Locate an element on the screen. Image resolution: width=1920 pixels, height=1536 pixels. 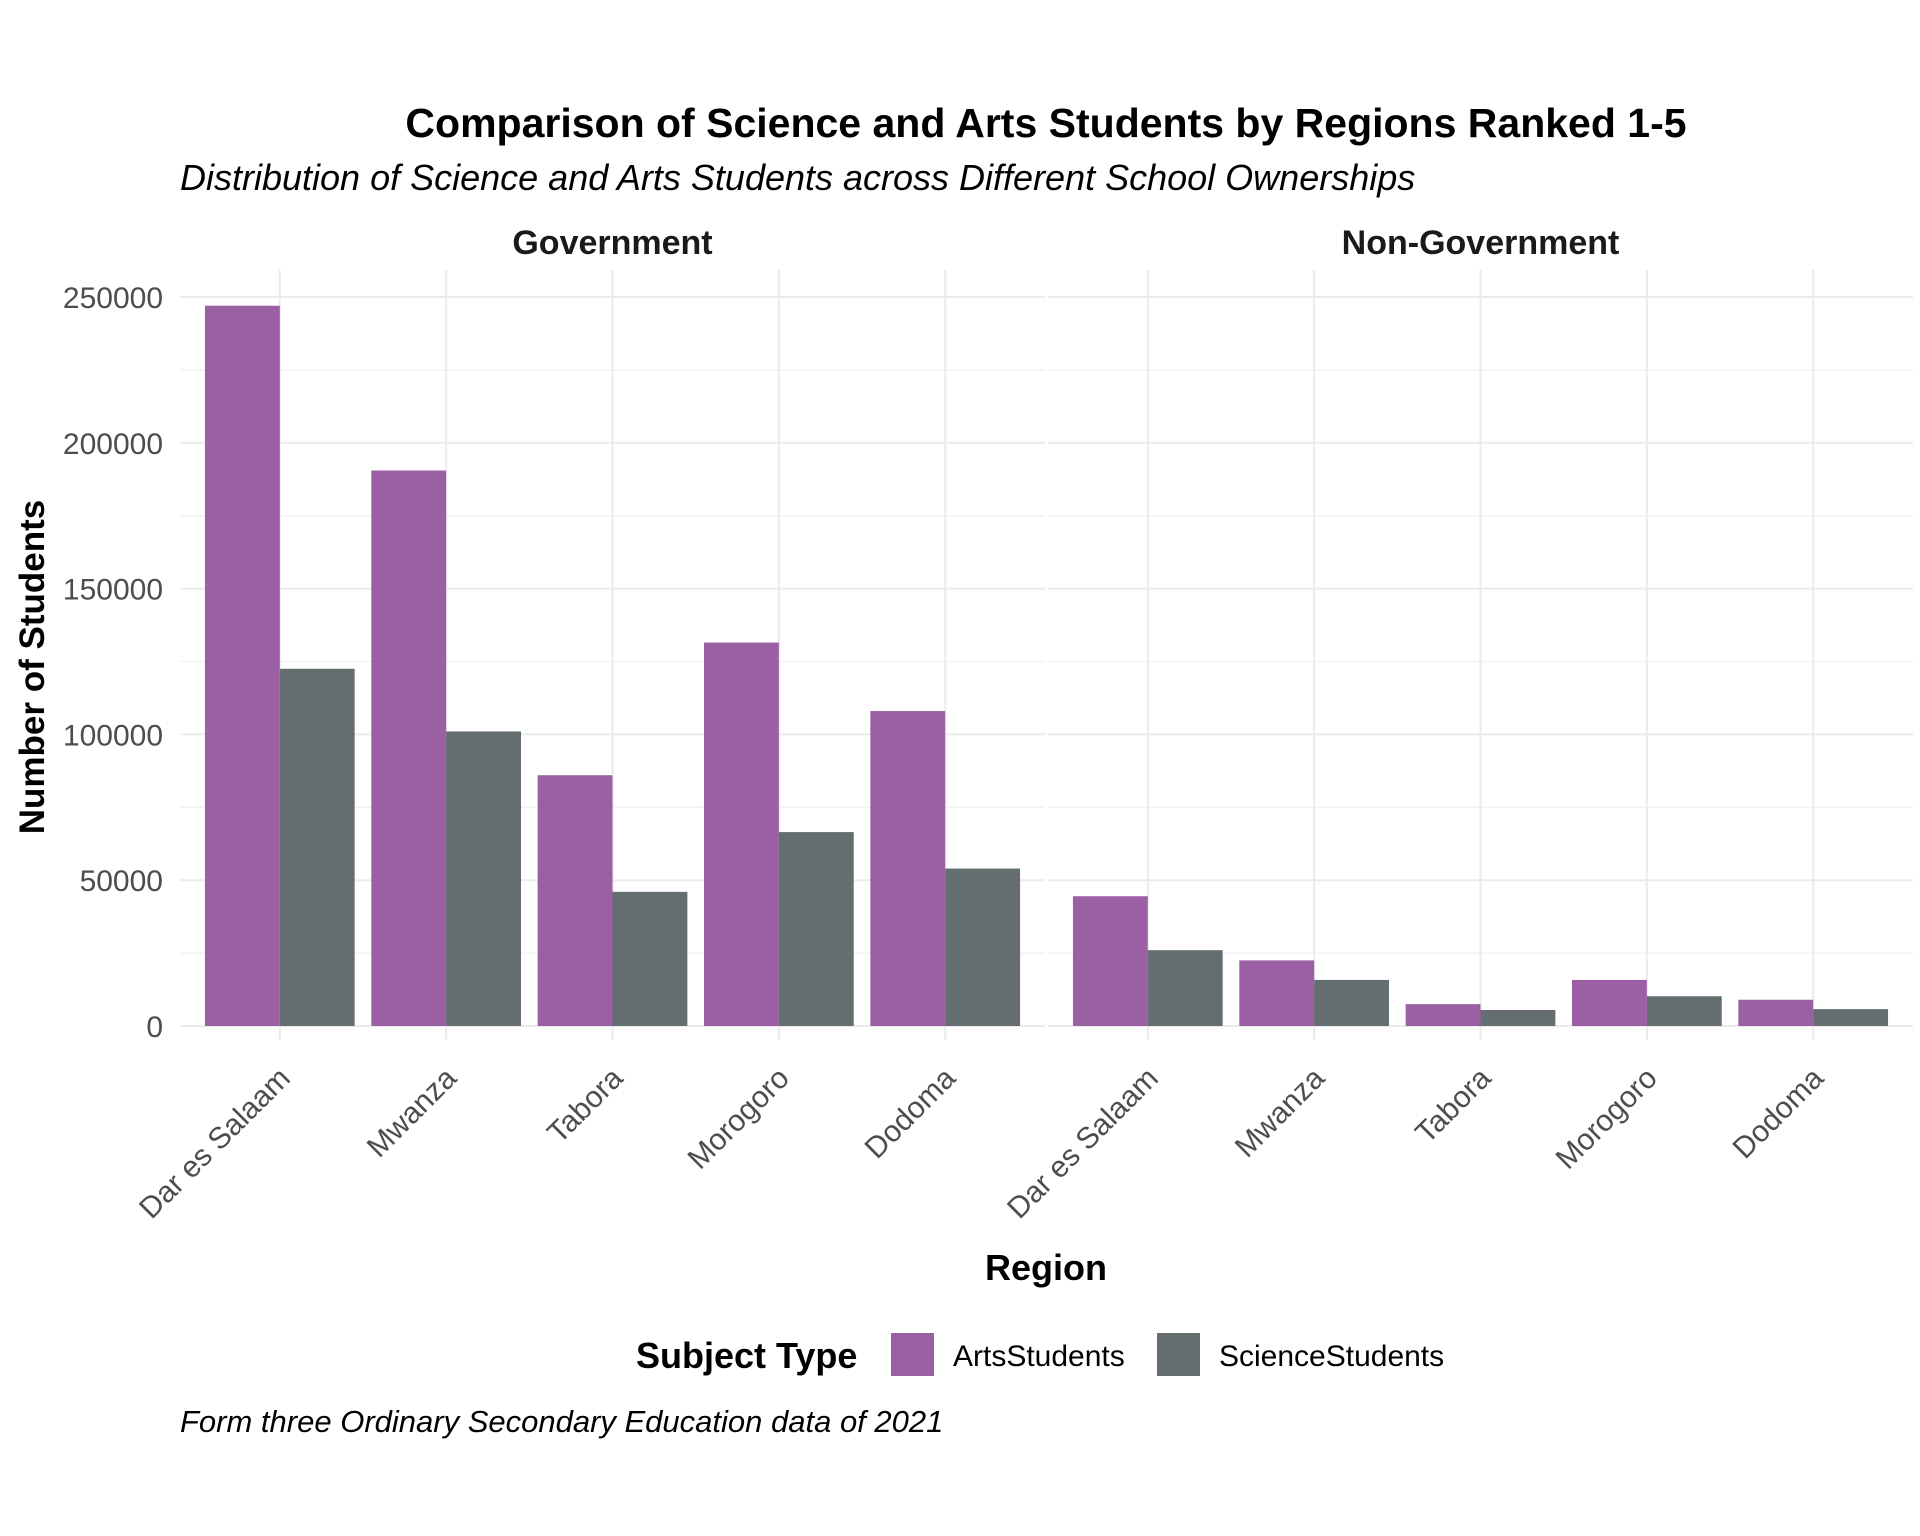
x-axis-title: Region is located at coordinates (1046, 1267).